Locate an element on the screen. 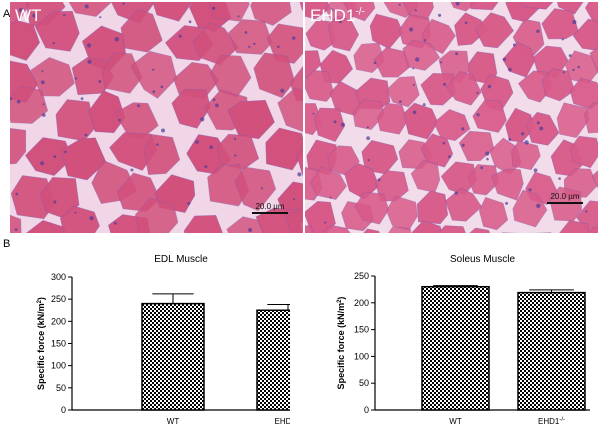 Image resolution: width=600 pixels, height=439 pixels. muscle-fiber is located at coordinates (319, 85).